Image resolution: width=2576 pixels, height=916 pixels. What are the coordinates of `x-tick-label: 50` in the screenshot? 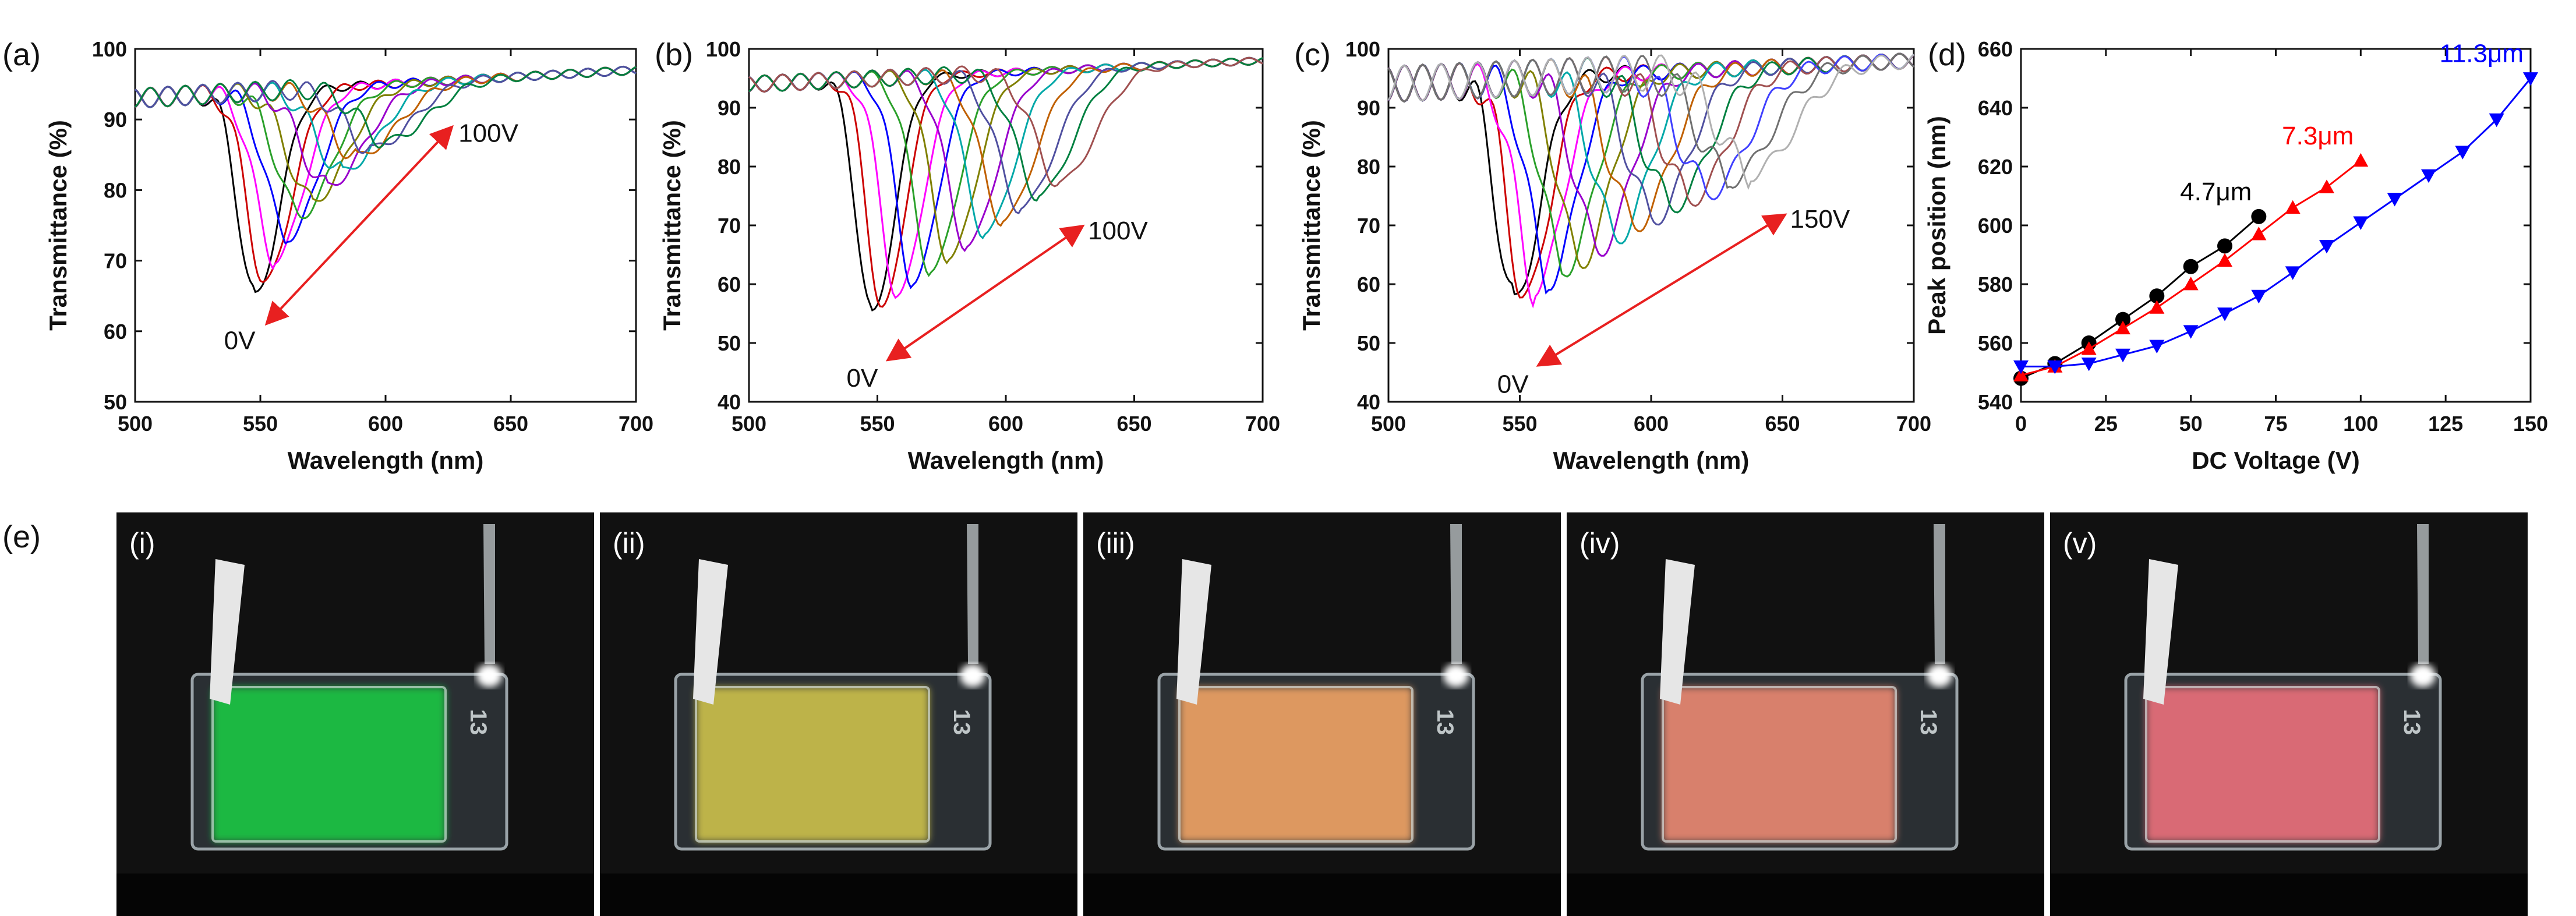 It's located at (2191, 424).